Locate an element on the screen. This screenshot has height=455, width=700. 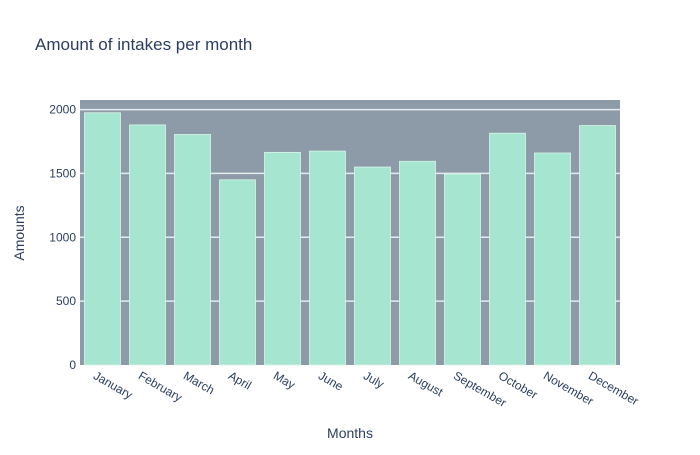
x-tick-label: February is located at coordinates (160, 386).